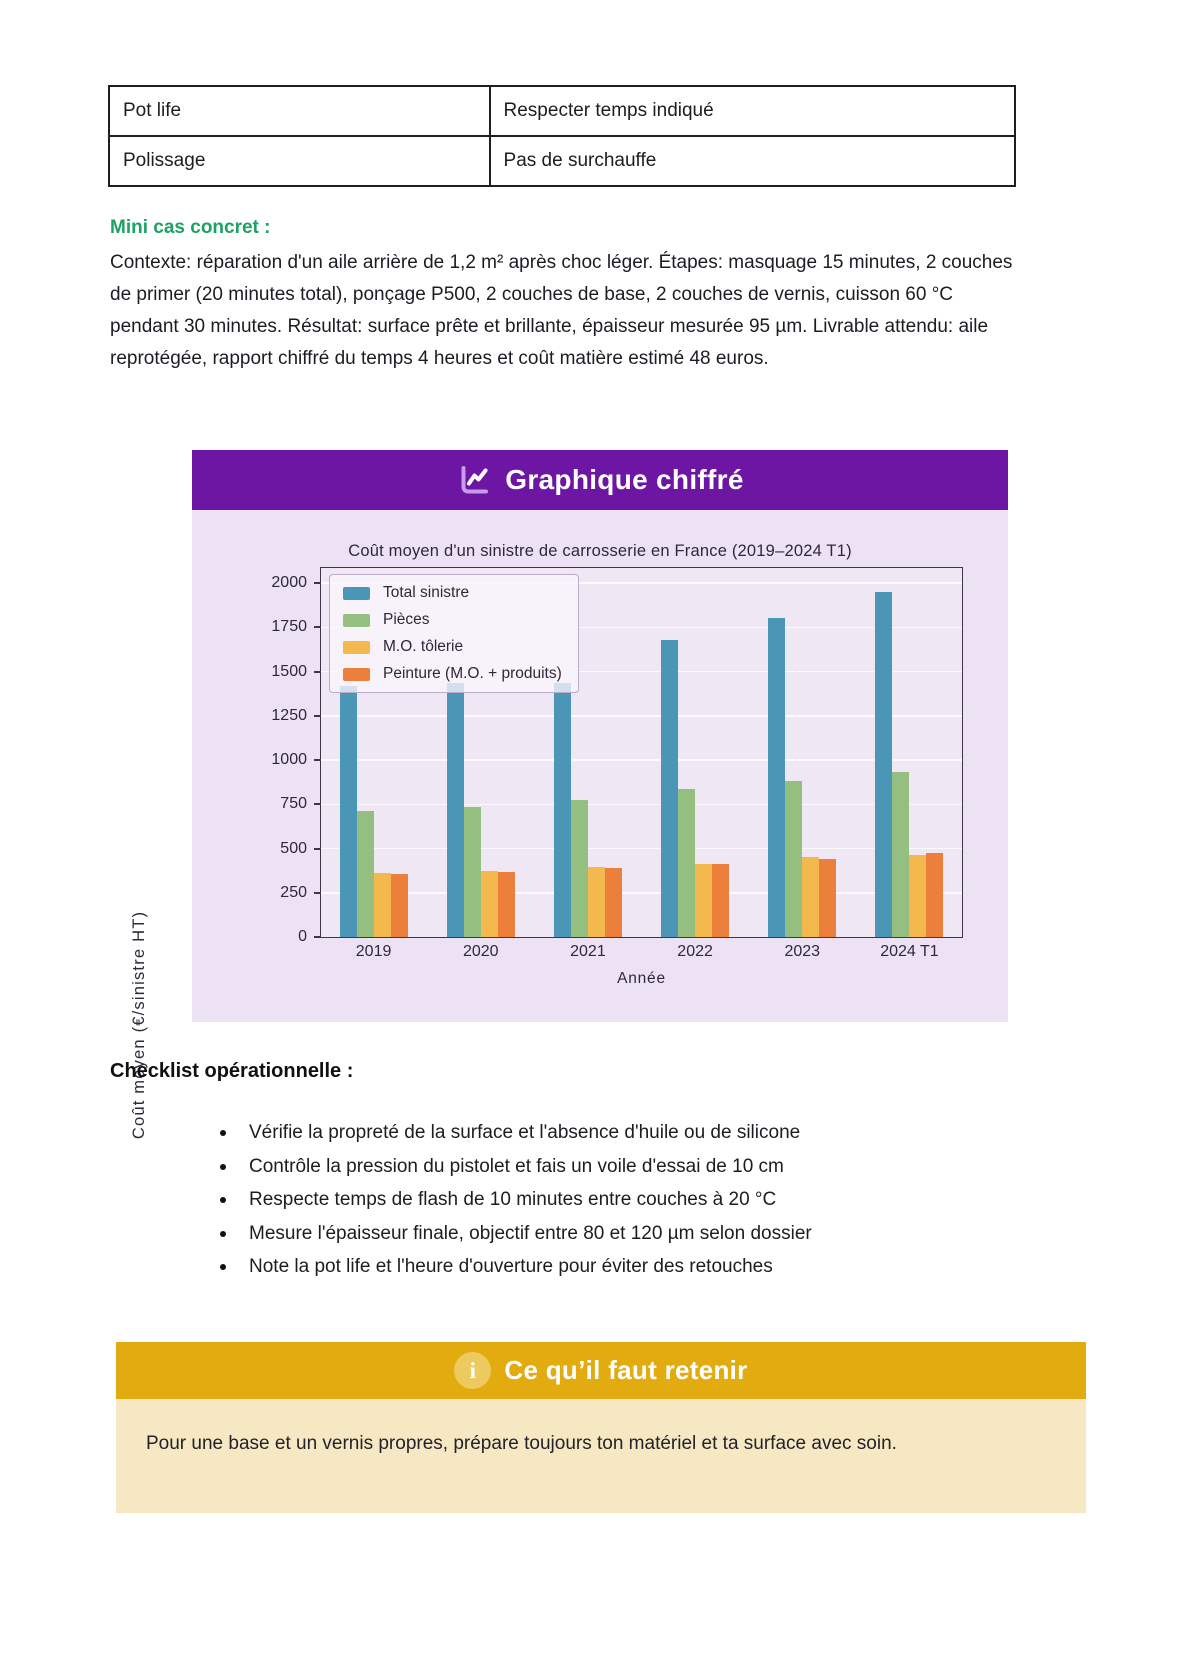  I want to click on bars, so click(641, 752).